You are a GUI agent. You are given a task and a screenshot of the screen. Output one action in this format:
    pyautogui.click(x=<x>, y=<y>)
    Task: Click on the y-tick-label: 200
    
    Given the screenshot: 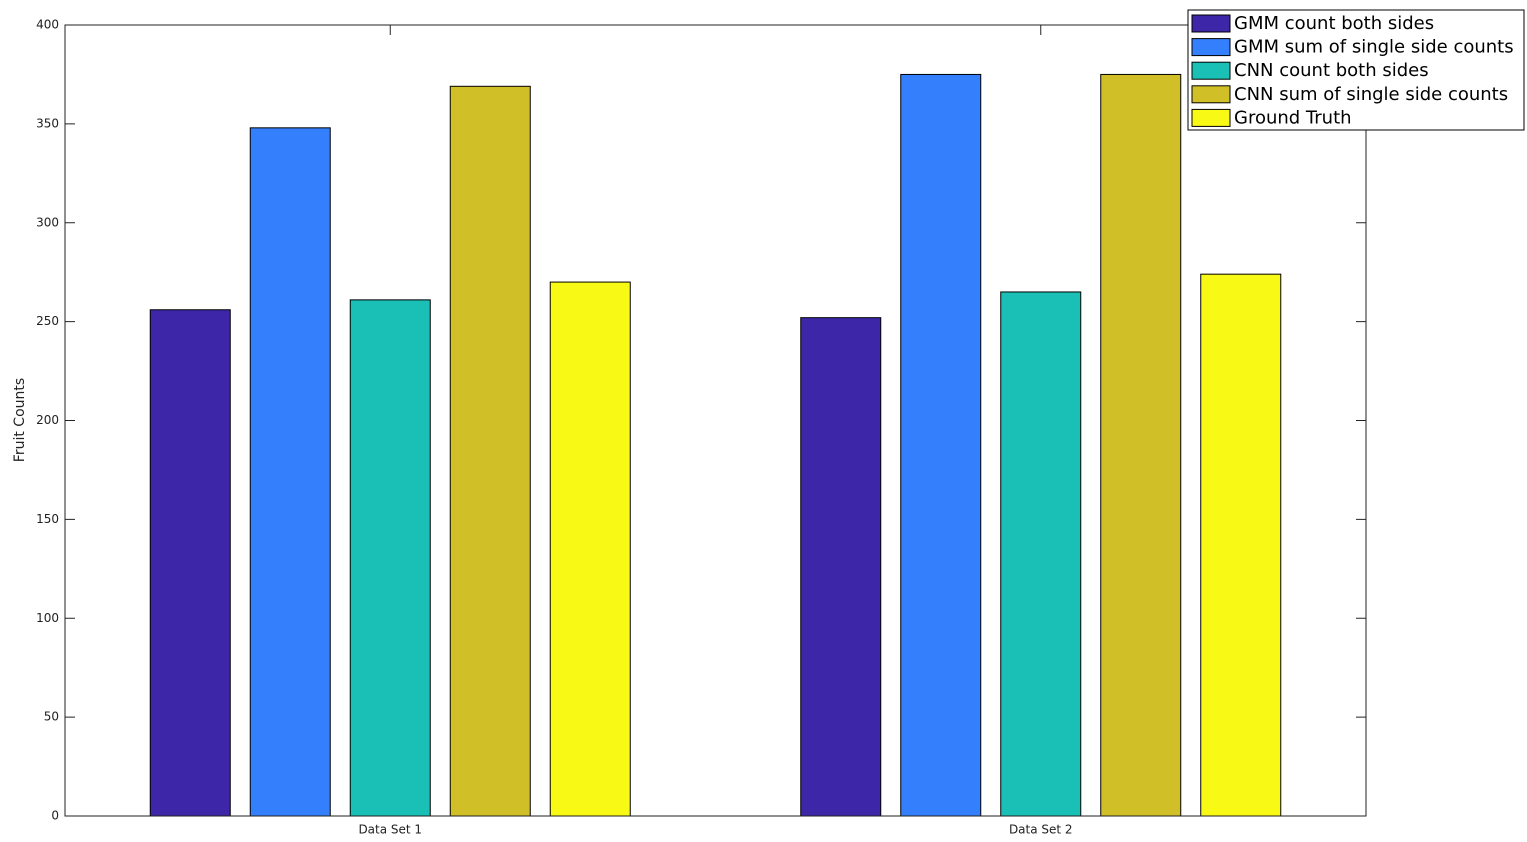 What is the action you would take?
    pyautogui.click(x=47, y=420)
    